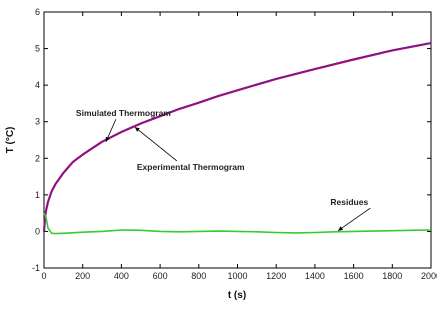 Image resolution: width=437 pixels, height=327 pixels. Describe the element at coordinates (276, 276) in the screenshot. I see `x-tick-label: 1200` at that location.